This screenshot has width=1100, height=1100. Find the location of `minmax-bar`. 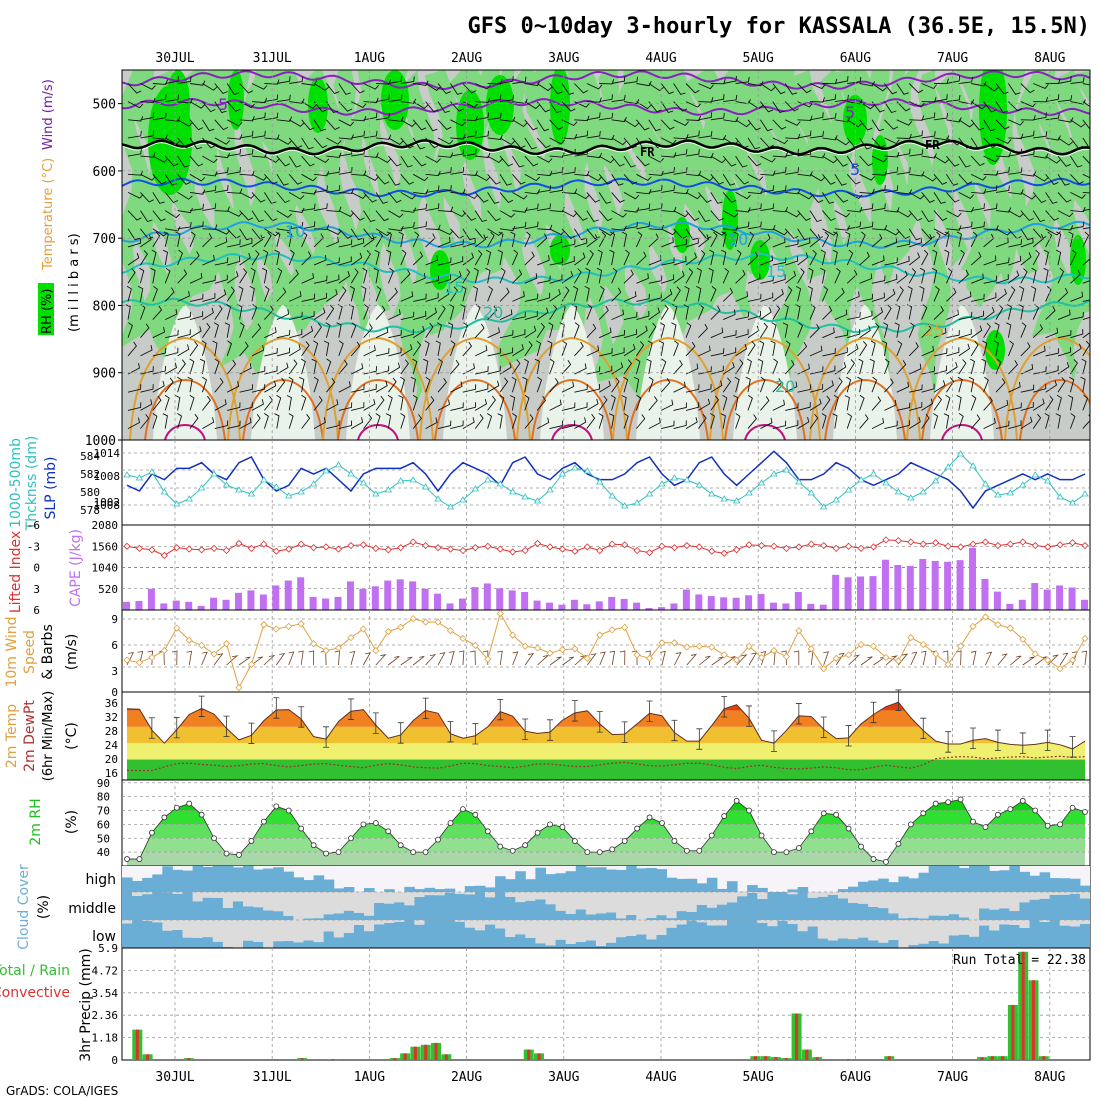

minmax-bar is located at coordinates (251, 733).